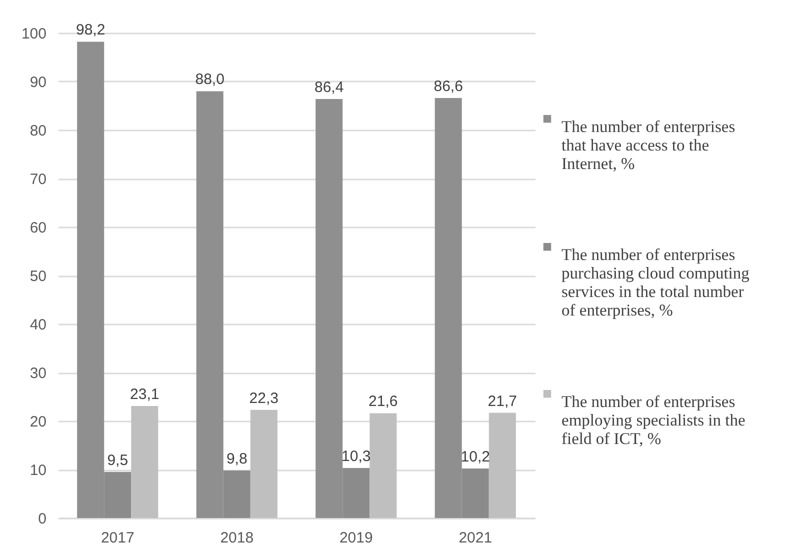  What do you see at coordinates (649, 144) in the screenshot?
I see `legend-label: The number of enterprises that have access to the Internet, %` at bounding box center [649, 144].